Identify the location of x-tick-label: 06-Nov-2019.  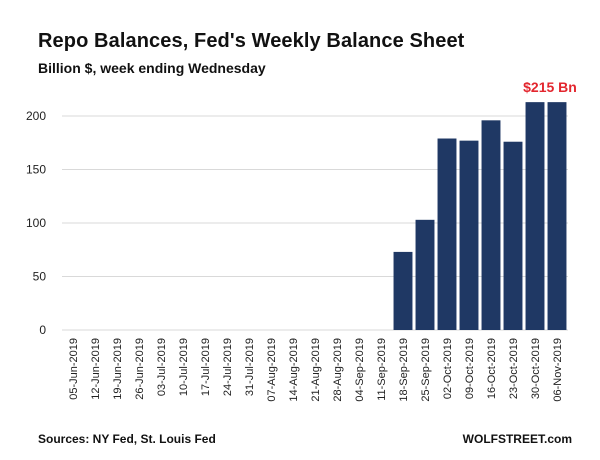
(558, 370).